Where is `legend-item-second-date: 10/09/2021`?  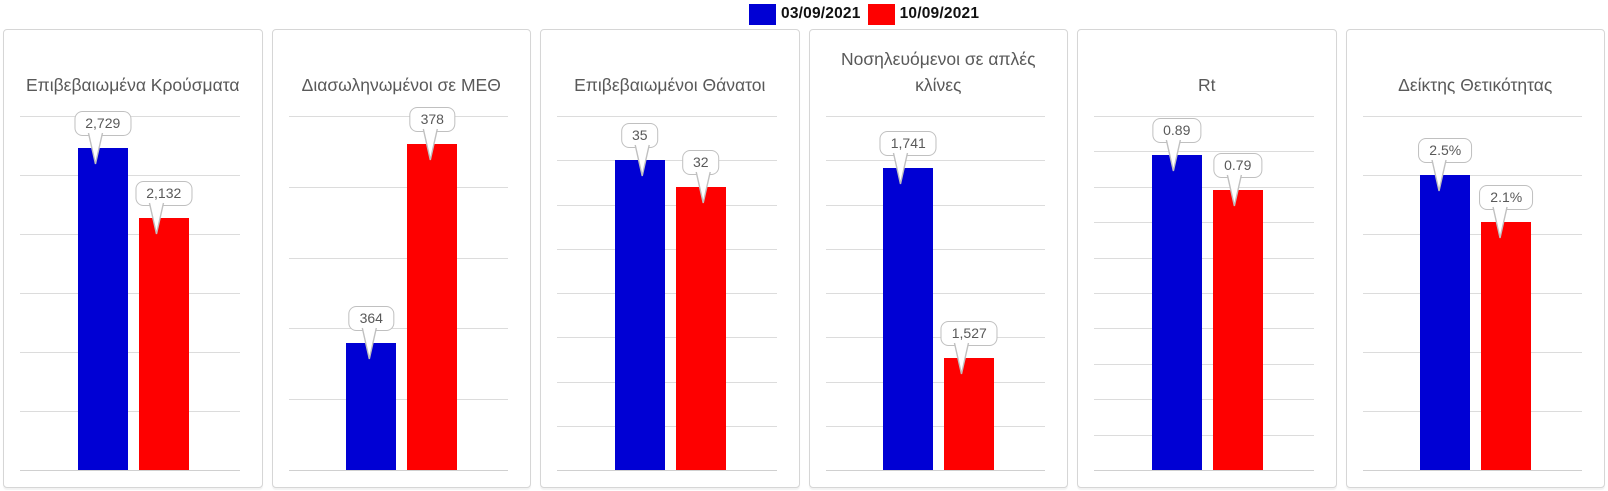 legend-item-second-date: 10/09/2021 is located at coordinates (923, 14).